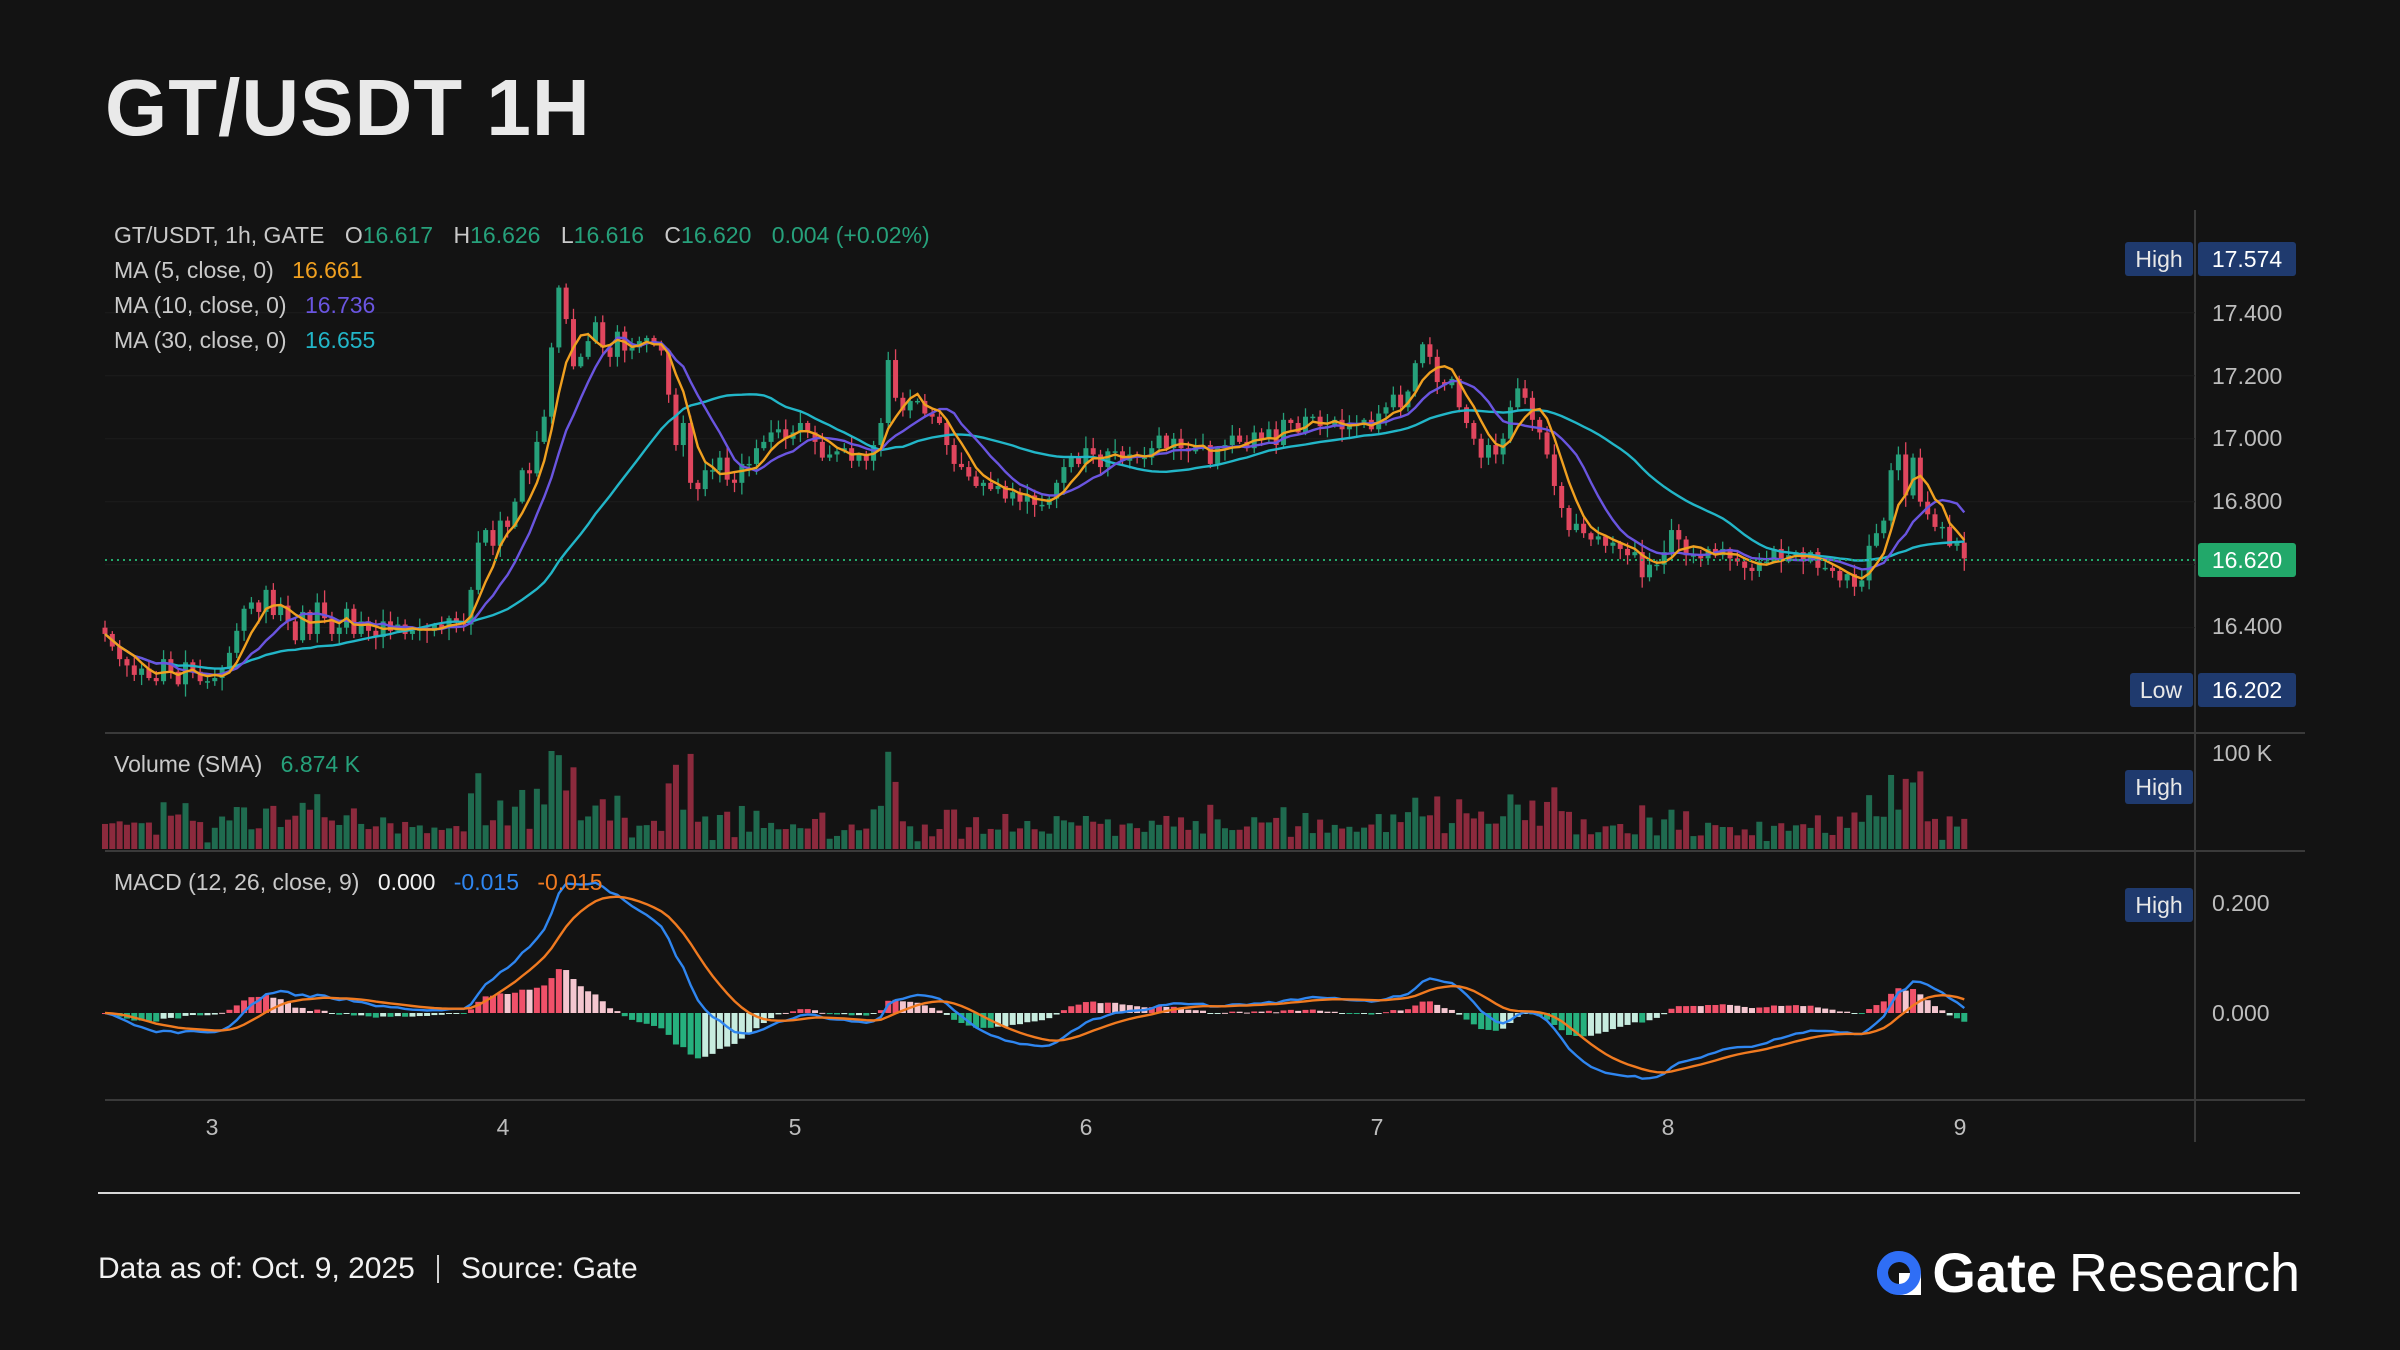  Describe the element at coordinates (2086, 1272) in the screenshot. I see `gate-research-logo: Gate Research` at that location.